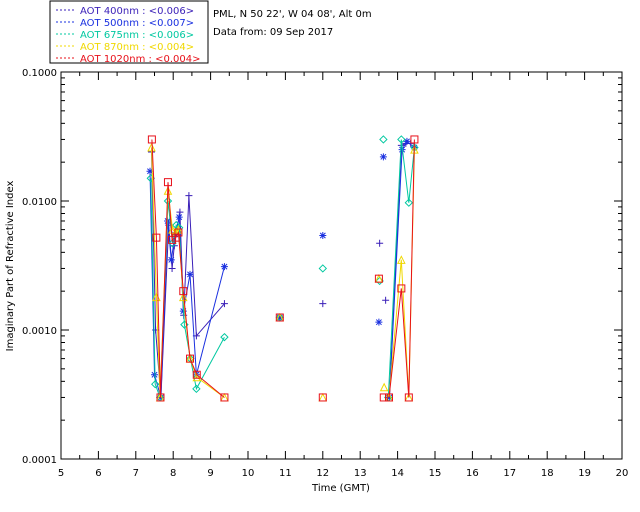 The image size is (640, 512). Describe the element at coordinates (248, 473) in the screenshot. I see `x-tick-label: 10` at that location.